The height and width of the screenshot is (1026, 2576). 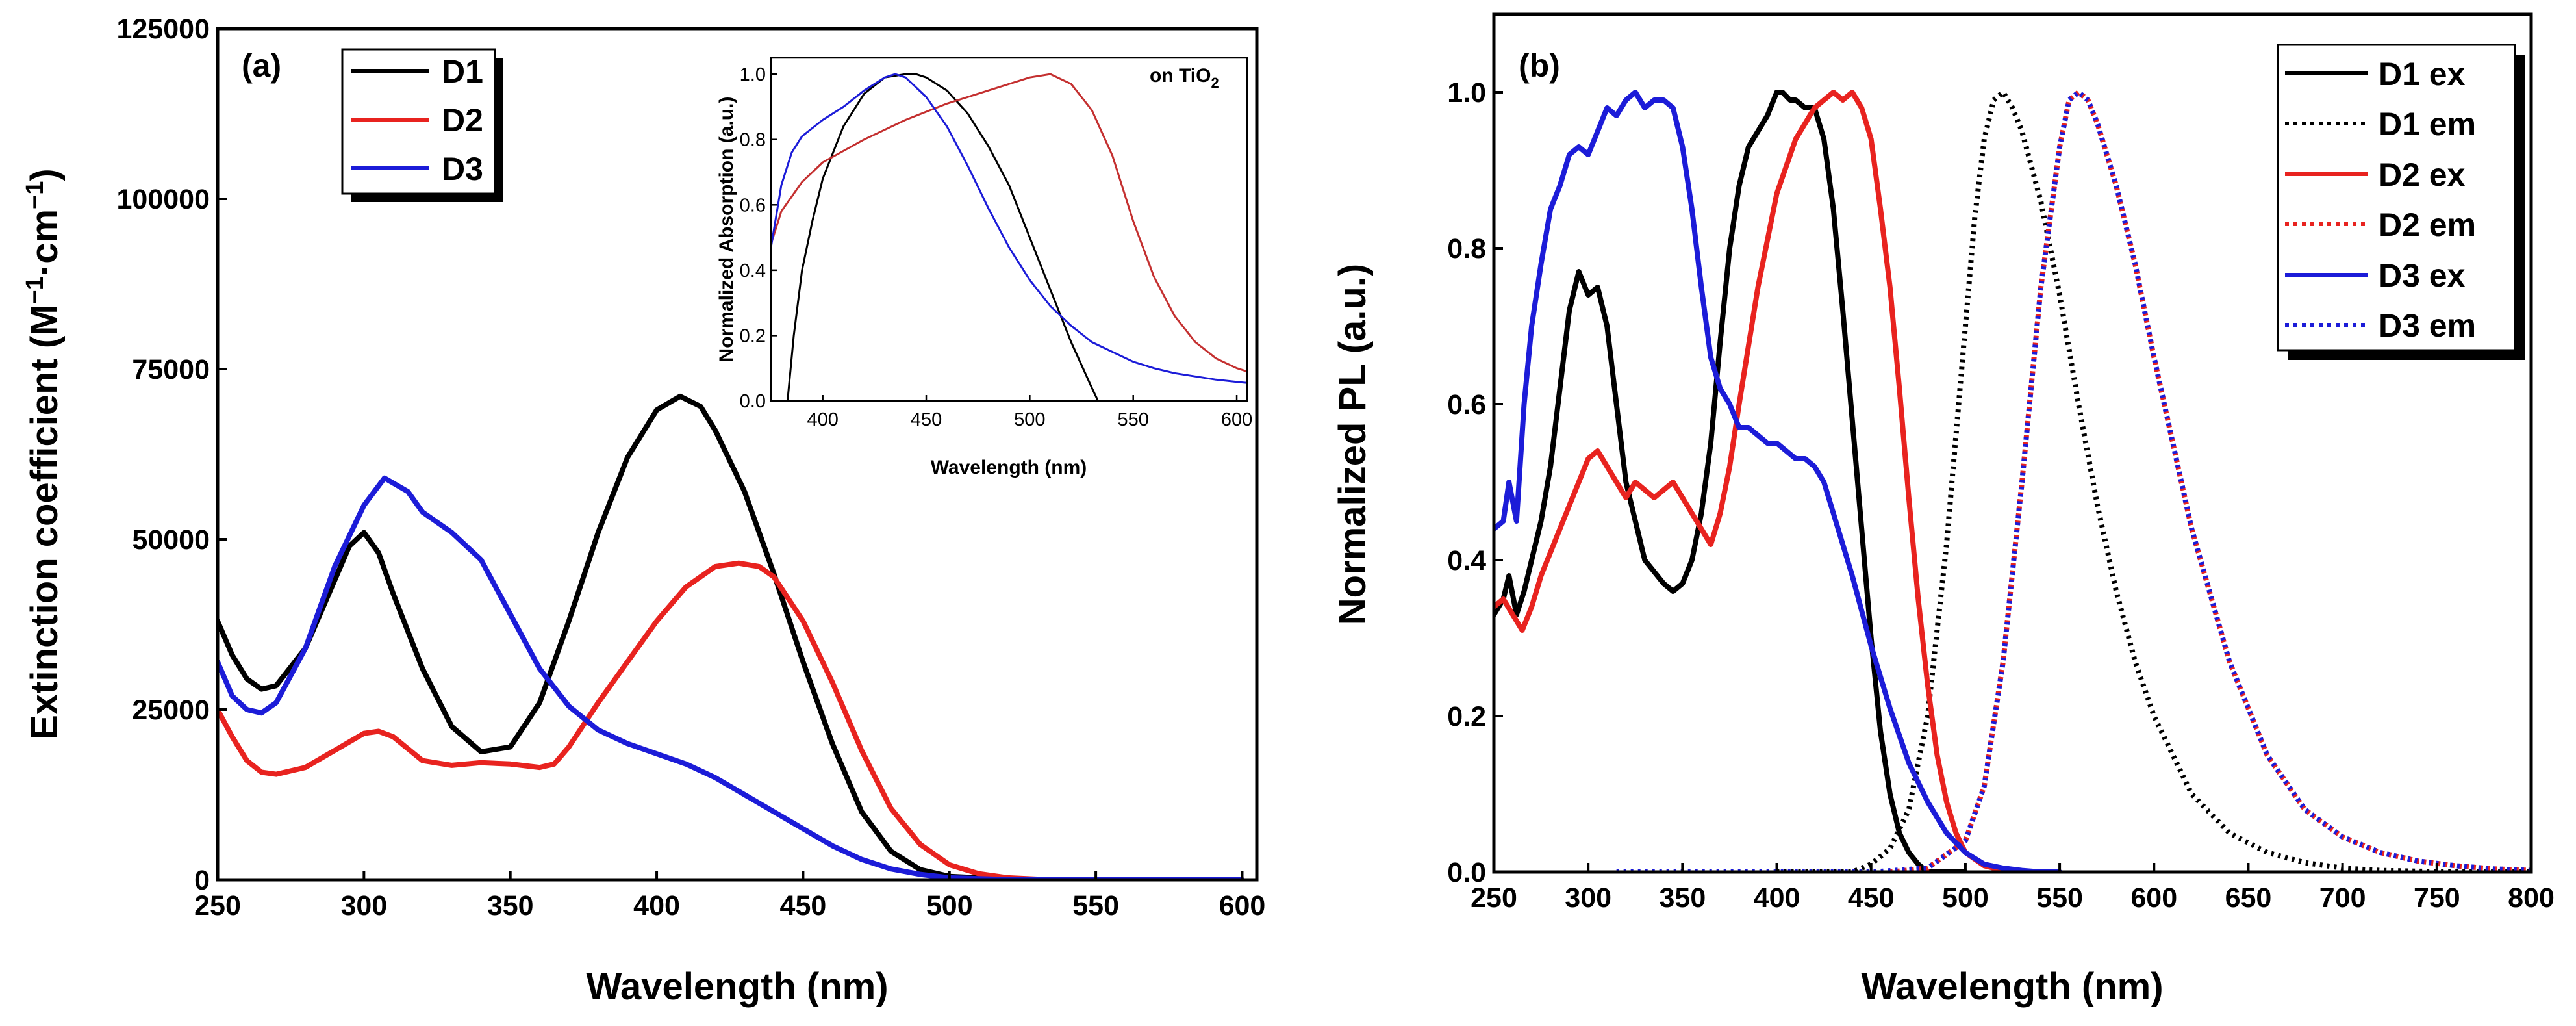 I want to click on y-tick-label: 100000, so click(x=164, y=199).